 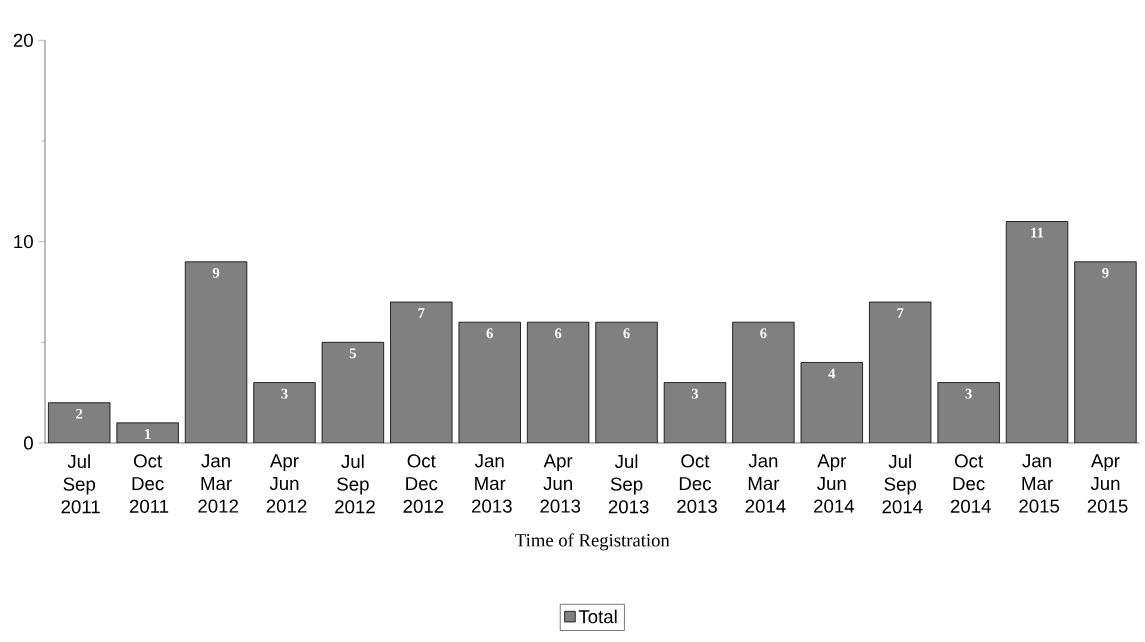 What do you see at coordinates (423, 483) in the screenshot?
I see `x-tick-label: Oct Dec 2012` at bounding box center [423, 483].